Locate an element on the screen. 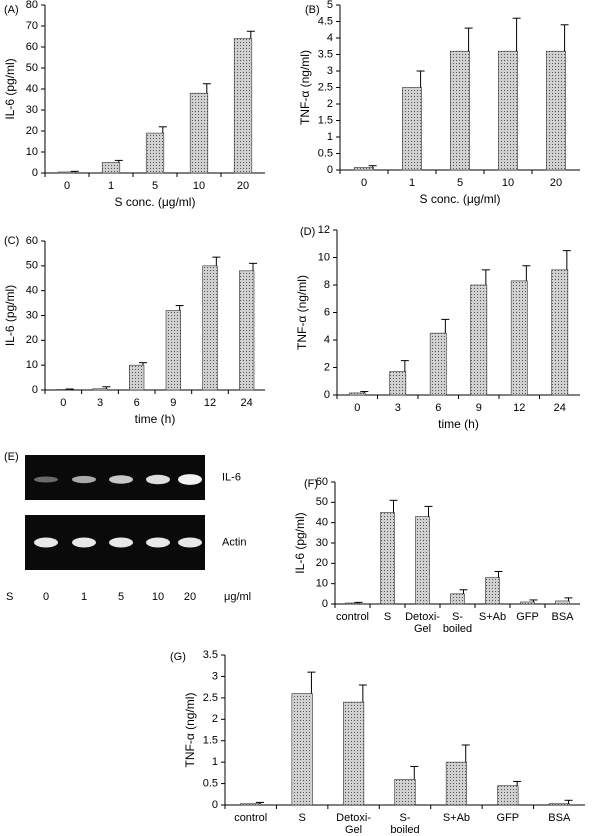 This screenshot has width=602, height=836. y-tick-label: 40 is located at coordinates (32, 291).